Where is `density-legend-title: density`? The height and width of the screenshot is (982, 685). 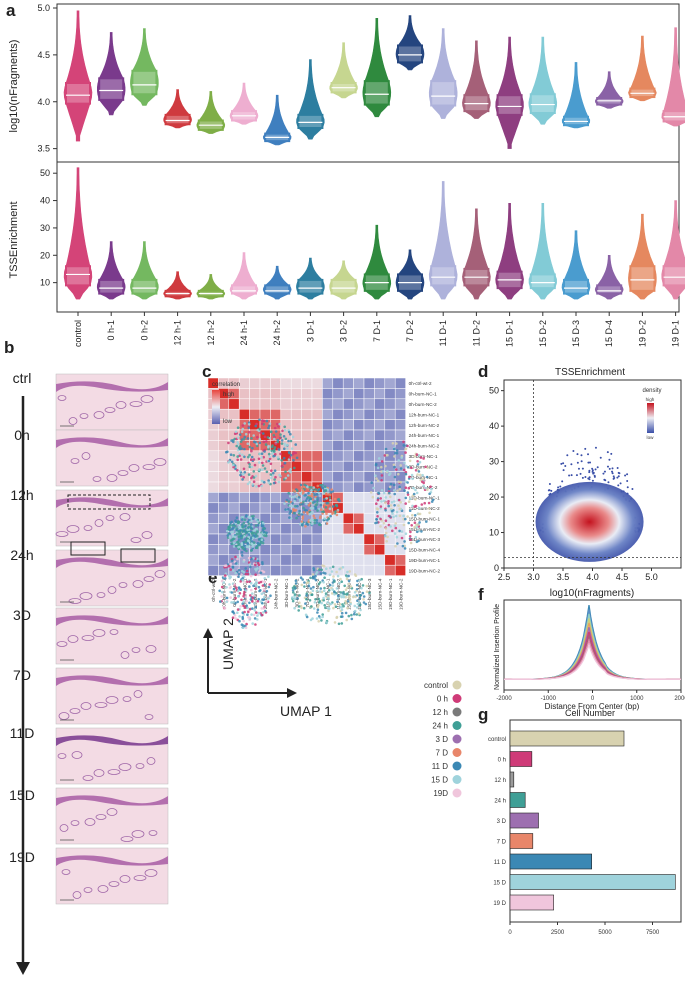
density-legend-title: density is located at coordinates (651, 391).